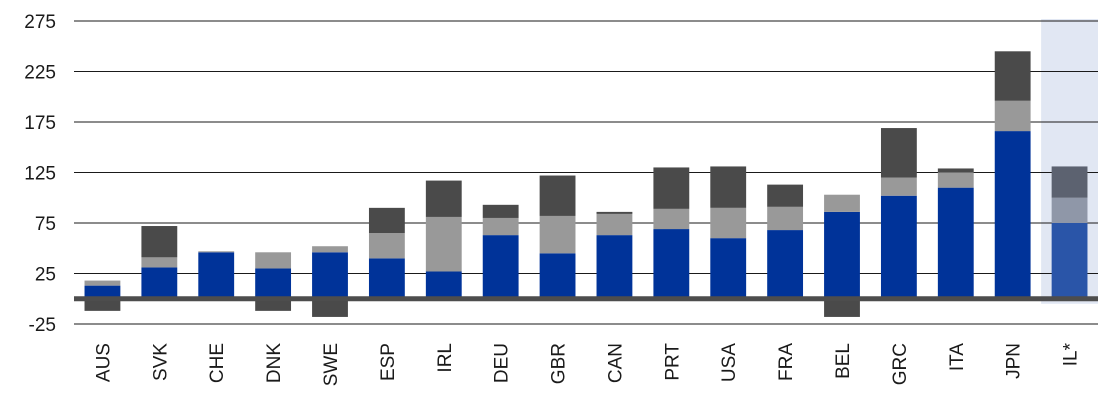 Image resolution: width=1120 pixels, height=414 pixels. What do you see at coordinates (898, 186) in the screenshot?
I see `bar-segment-grc-s2` at bounding box center [898, 186].